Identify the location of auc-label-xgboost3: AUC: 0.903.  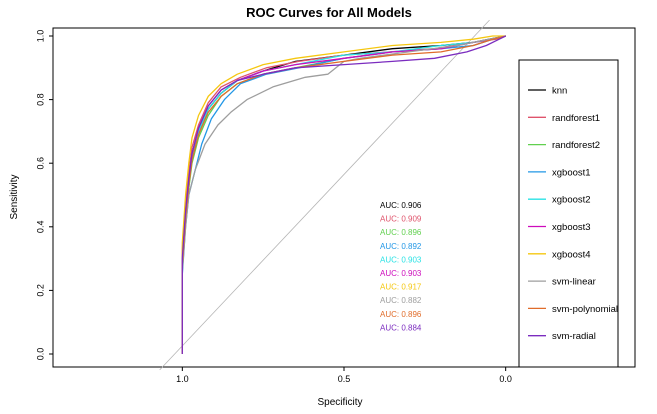
(401, 273).